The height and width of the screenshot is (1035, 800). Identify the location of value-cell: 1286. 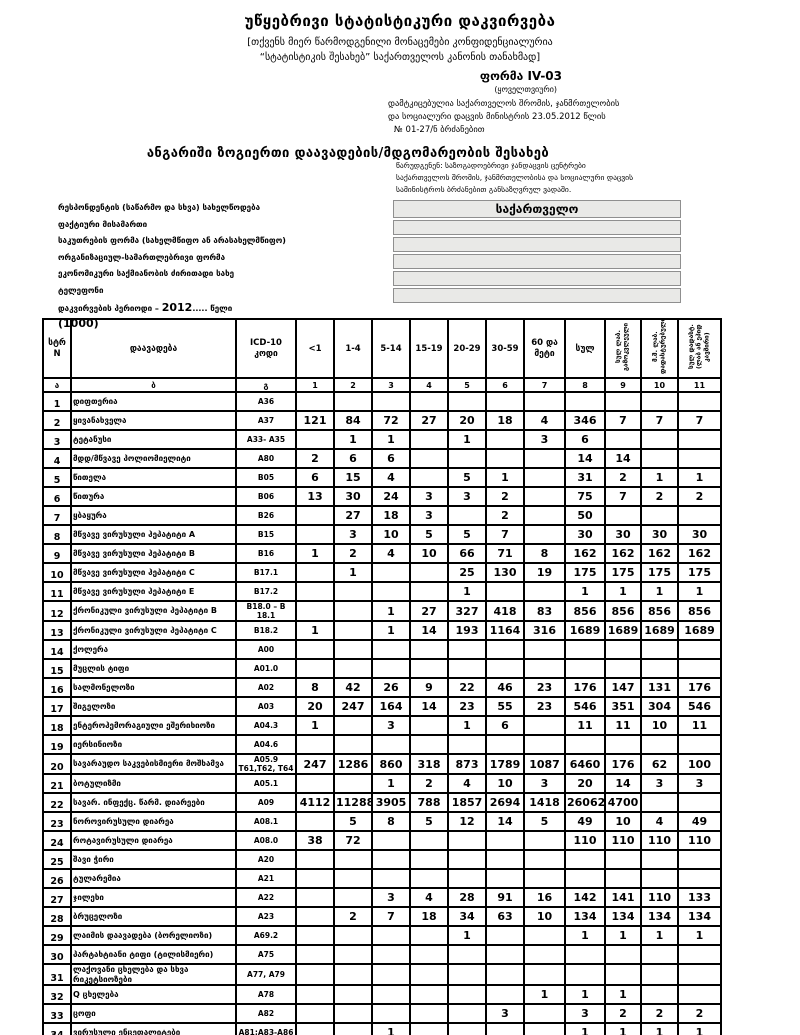
(353, 764).